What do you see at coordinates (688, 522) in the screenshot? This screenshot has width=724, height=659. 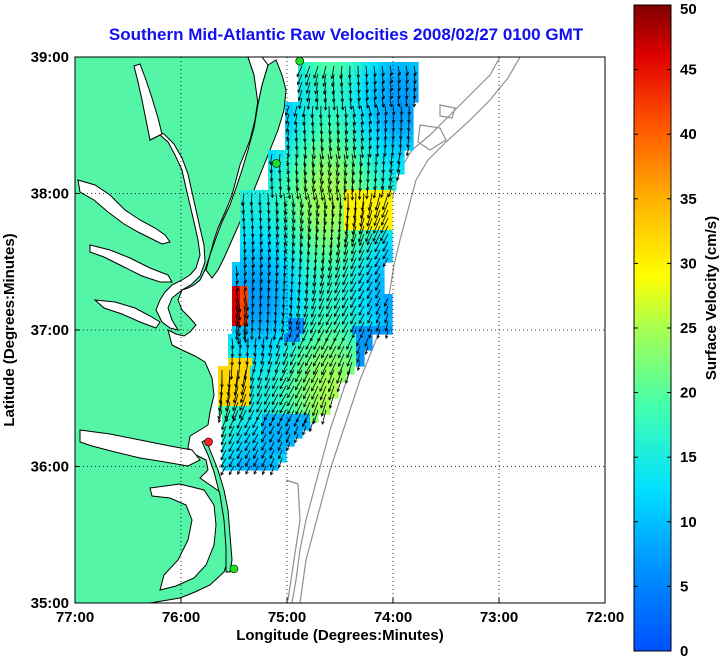 I see `colorbar-tick-label: 10` at bounding box center [688, 522].